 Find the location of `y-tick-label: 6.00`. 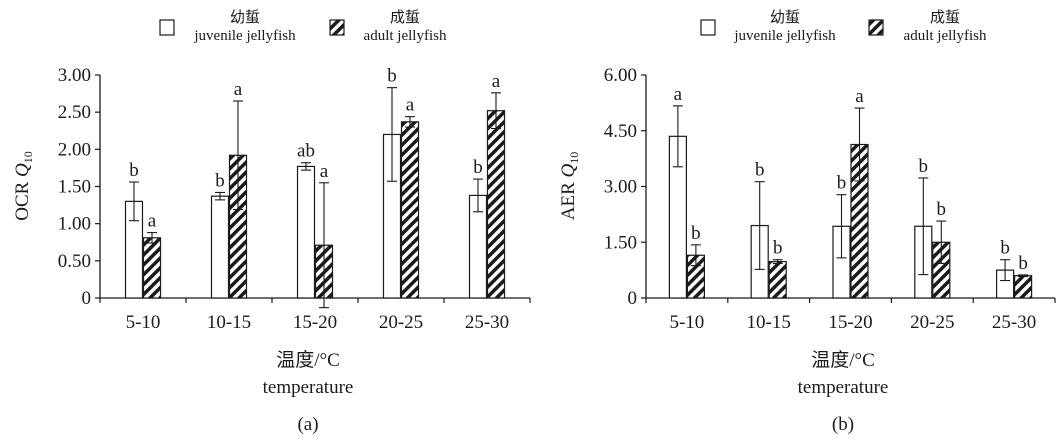

y-tick-label: 6.00 is located at coordinates (620, 75).